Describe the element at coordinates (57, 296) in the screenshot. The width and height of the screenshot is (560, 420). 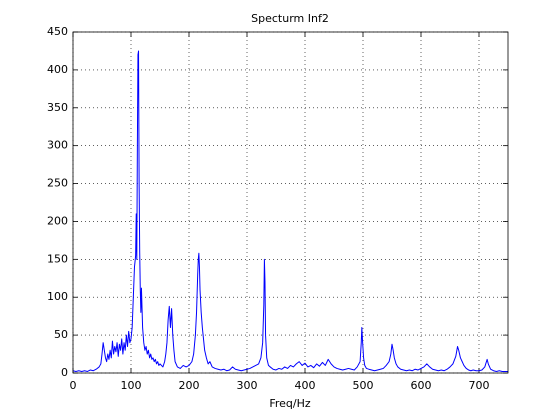
I see `y-tick-label: 100` at that location.